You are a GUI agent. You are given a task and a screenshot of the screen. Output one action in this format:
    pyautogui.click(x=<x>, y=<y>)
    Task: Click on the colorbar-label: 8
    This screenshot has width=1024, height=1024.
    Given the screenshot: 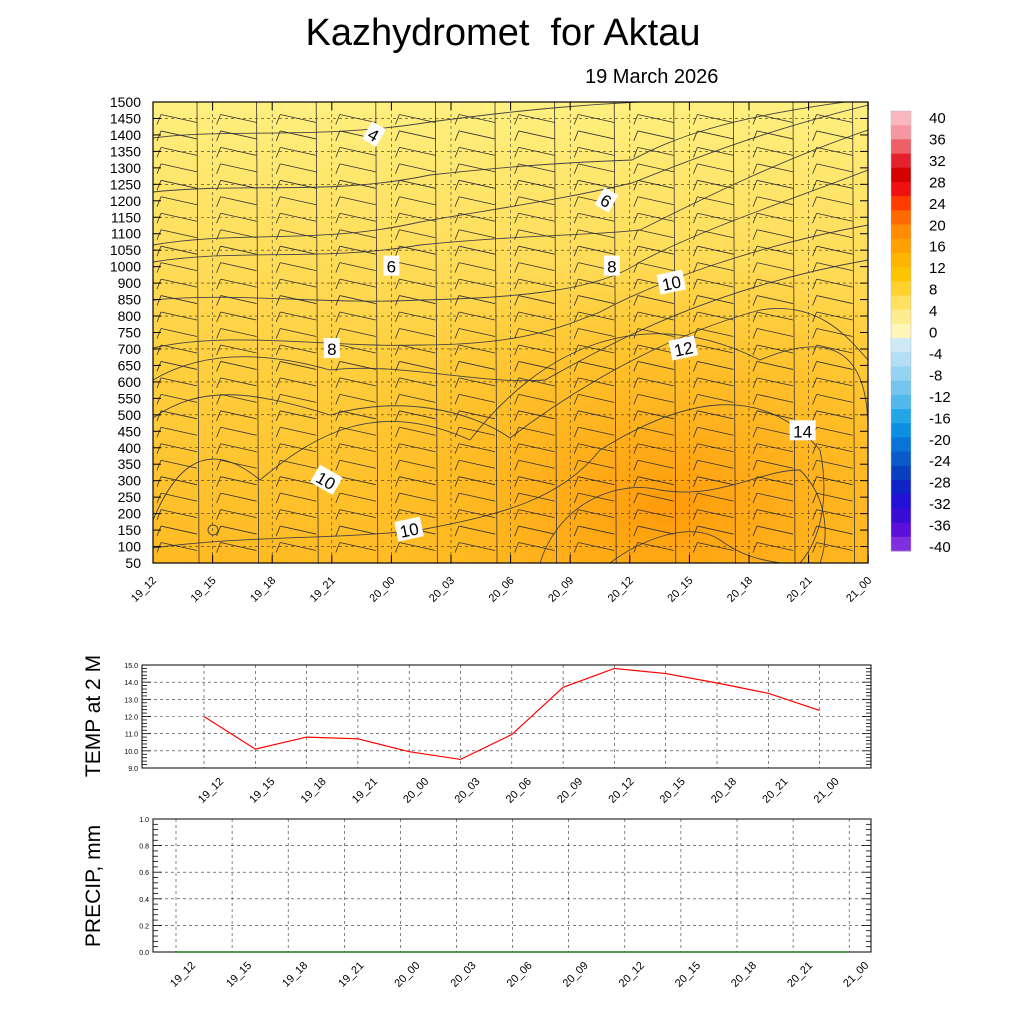 What is the action you would take?
    pyautogui.click(x=933, y=290)
    